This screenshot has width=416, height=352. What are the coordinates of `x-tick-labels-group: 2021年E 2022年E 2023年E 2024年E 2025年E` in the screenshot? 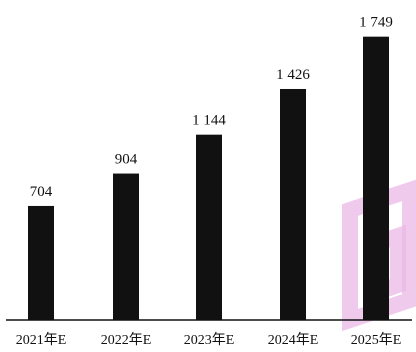 It's located at (209, 340).